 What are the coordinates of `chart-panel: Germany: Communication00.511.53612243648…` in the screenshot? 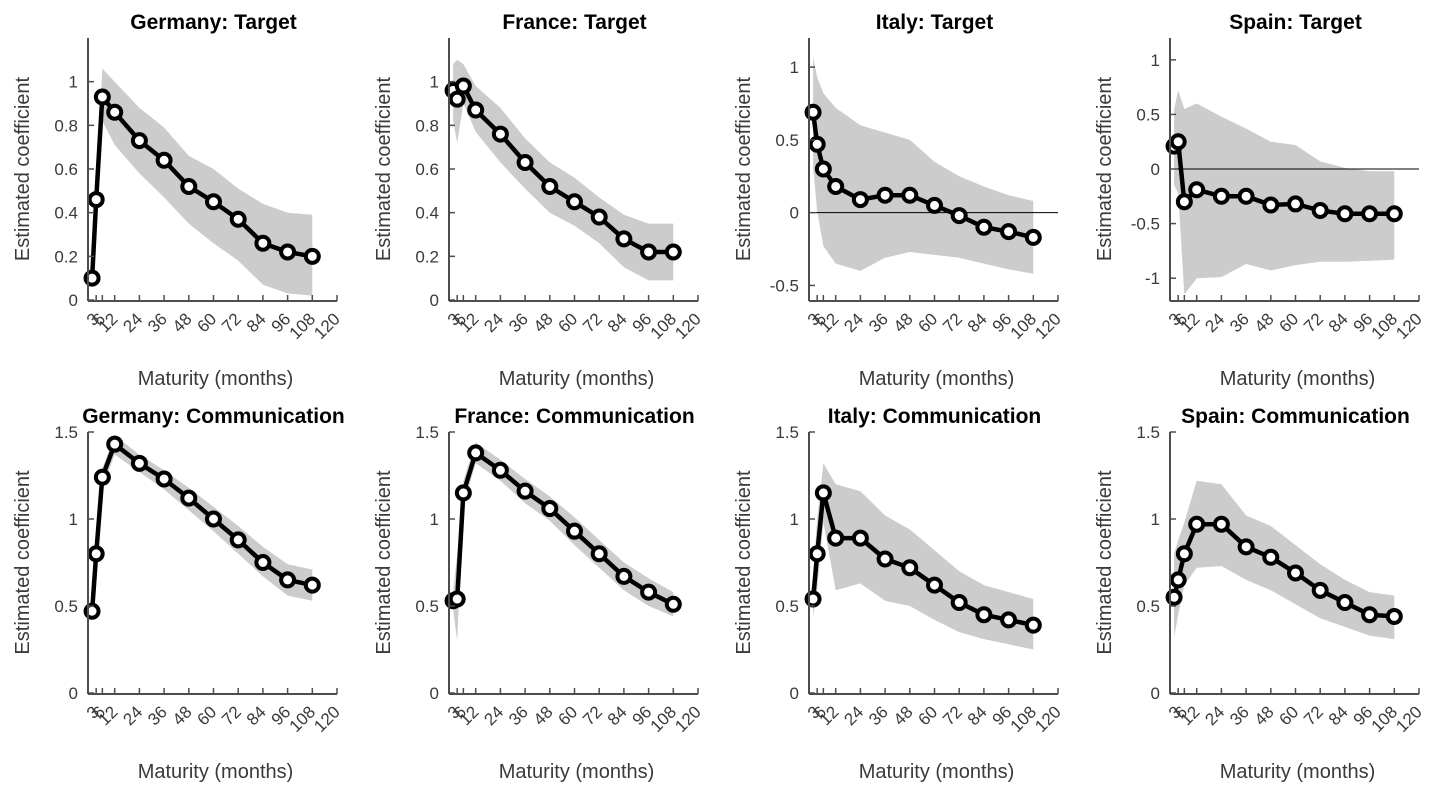 It's located at (178, 594).